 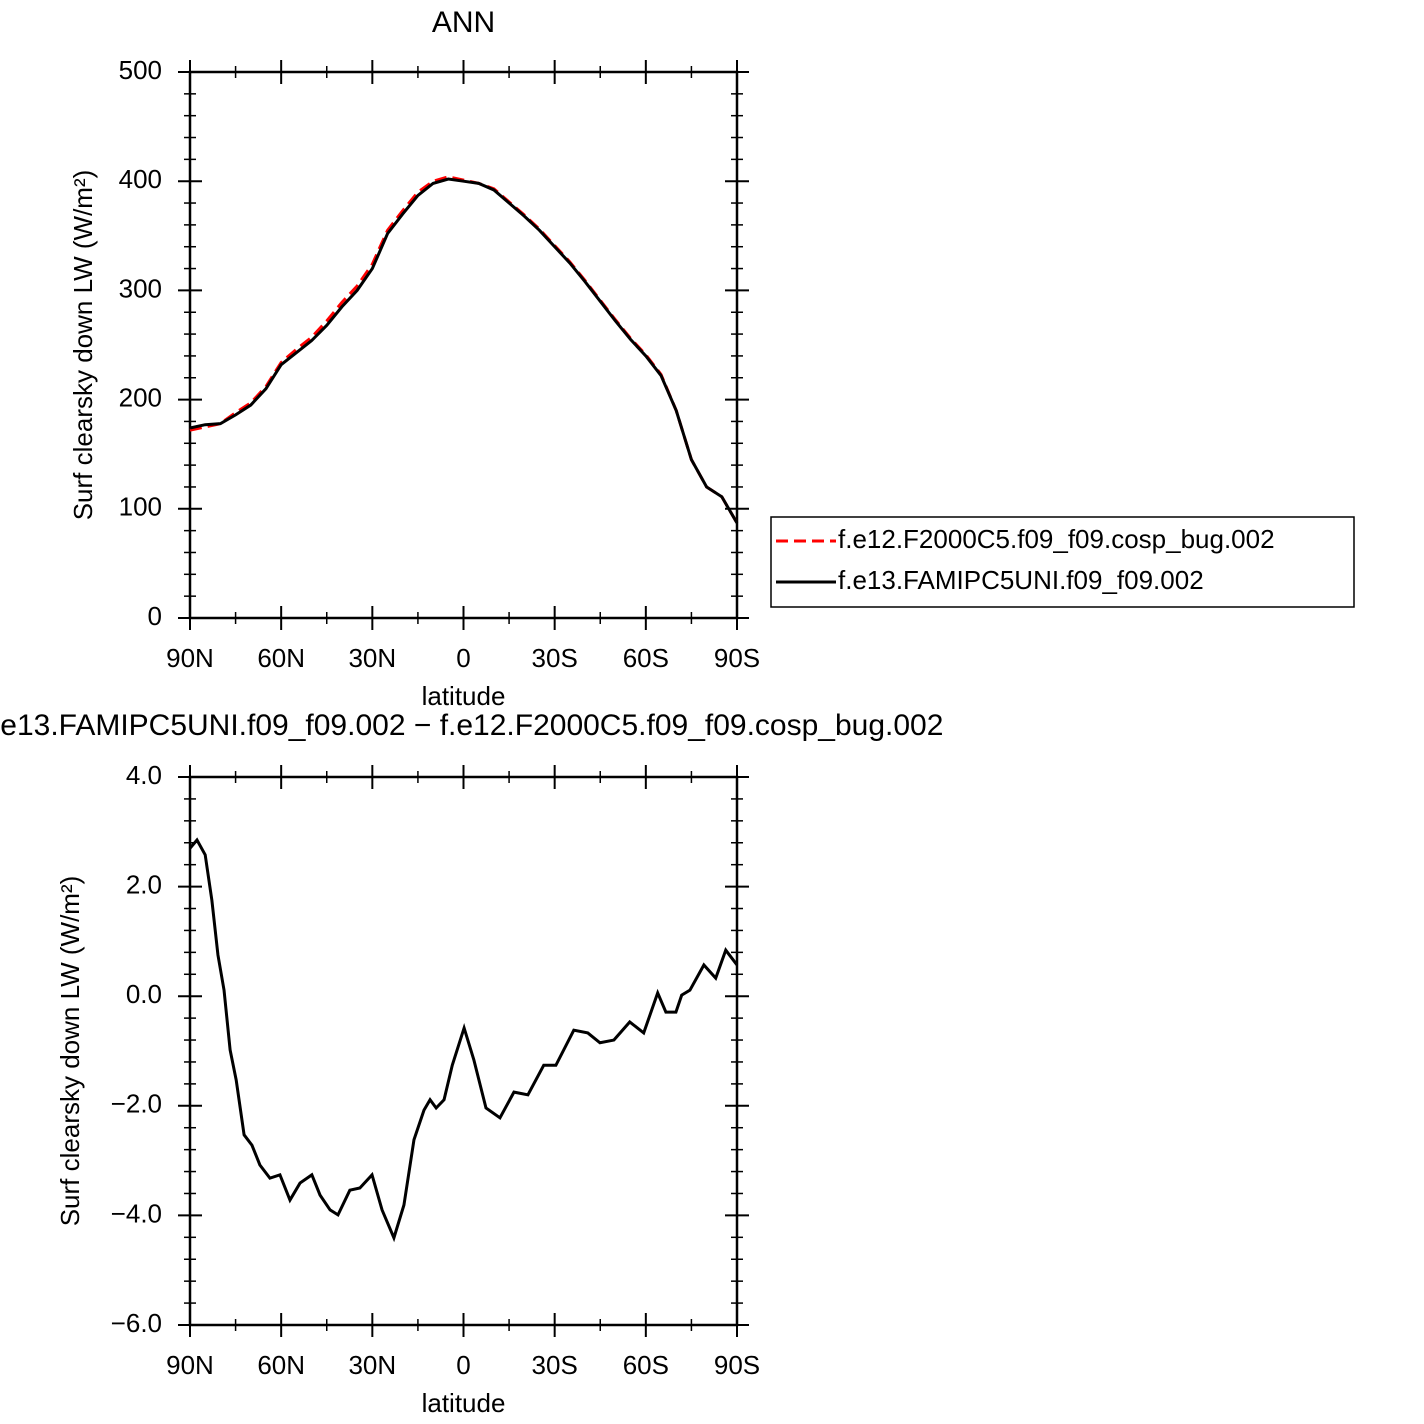 I want to click on y-tick-label: 0.0, so click(x=144, y=994).